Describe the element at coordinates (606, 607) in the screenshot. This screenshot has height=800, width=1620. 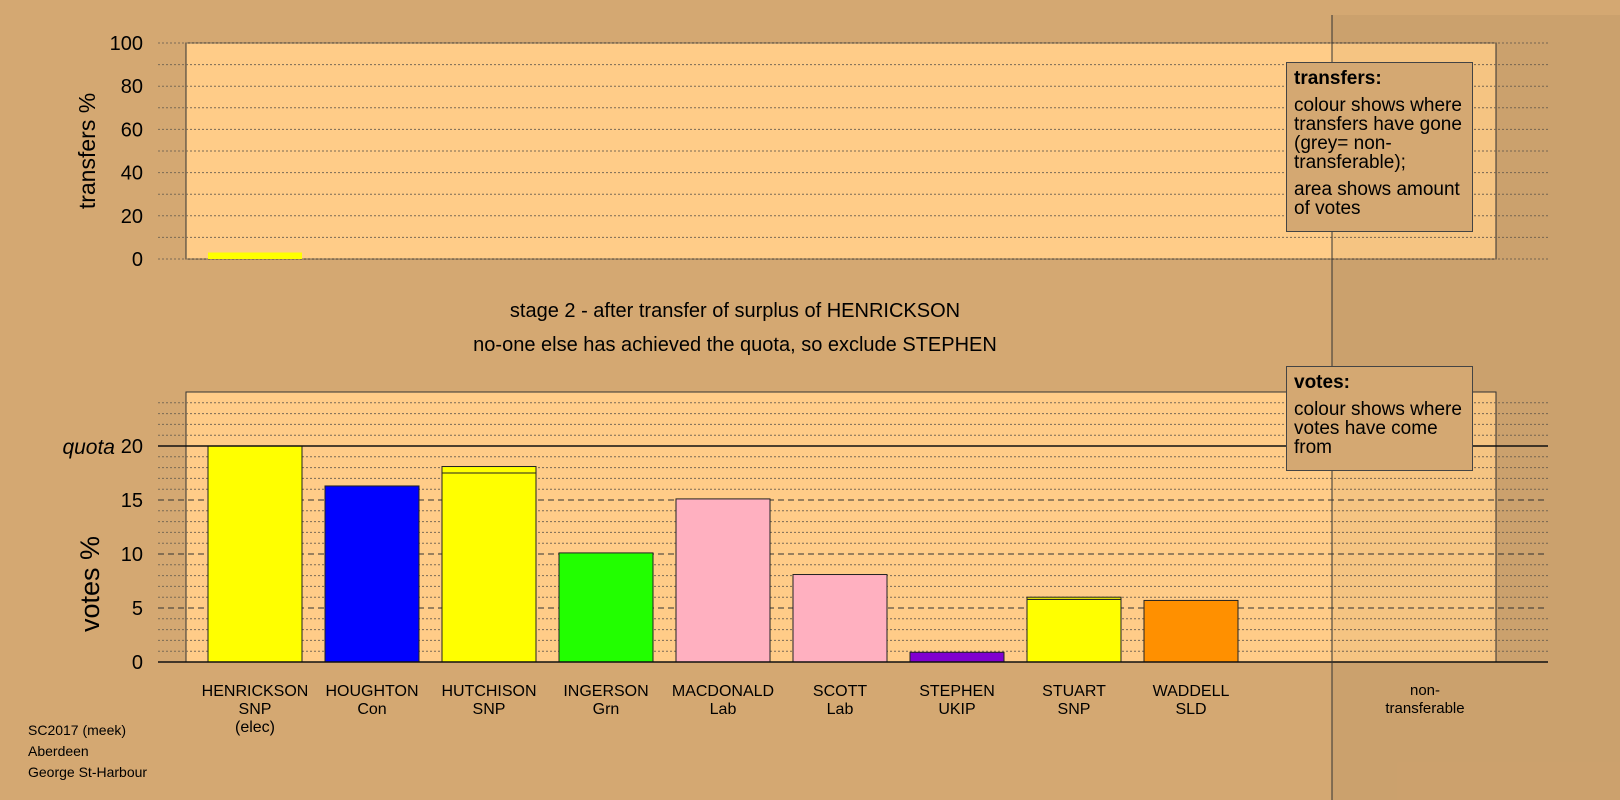
I see `vote-bar-ingerson` at that location.